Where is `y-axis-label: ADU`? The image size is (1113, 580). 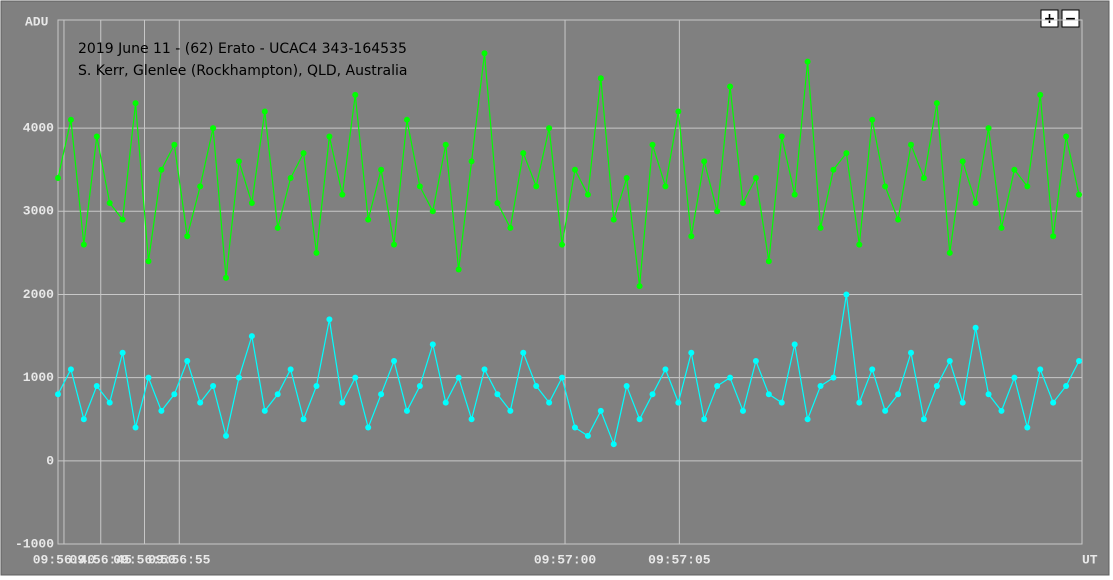
y-axis-label: ADU is located at coordinates (36, 21).